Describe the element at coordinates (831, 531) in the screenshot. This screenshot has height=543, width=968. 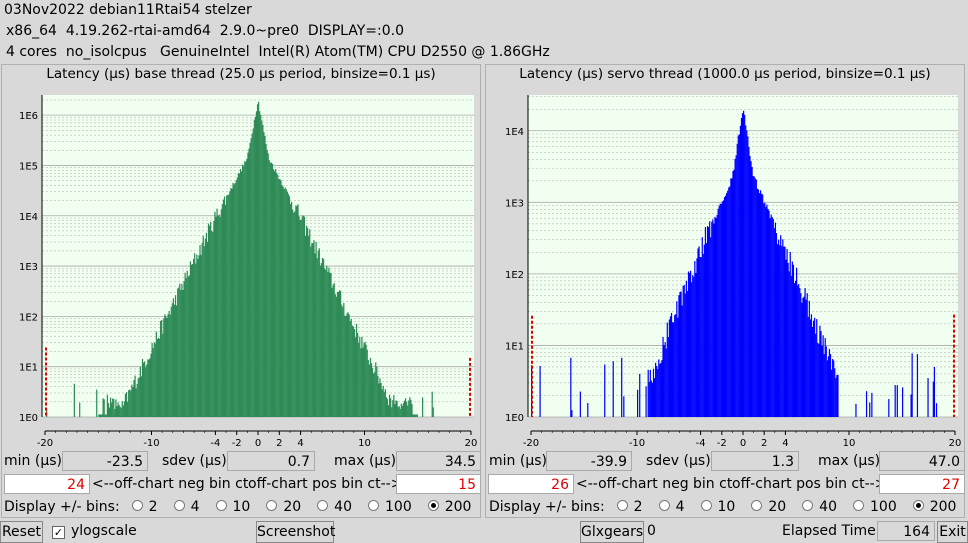
I see `elapsed-time-label: Elapsed Time:` at that location.